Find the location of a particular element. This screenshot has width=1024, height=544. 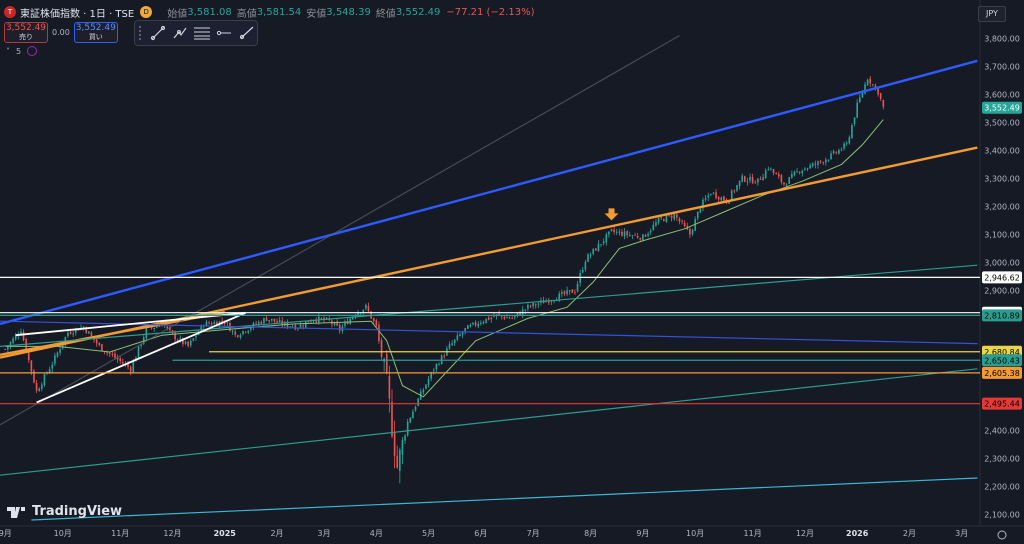

horizontal-ray-tool-icon is located at coordinates (224, 33).